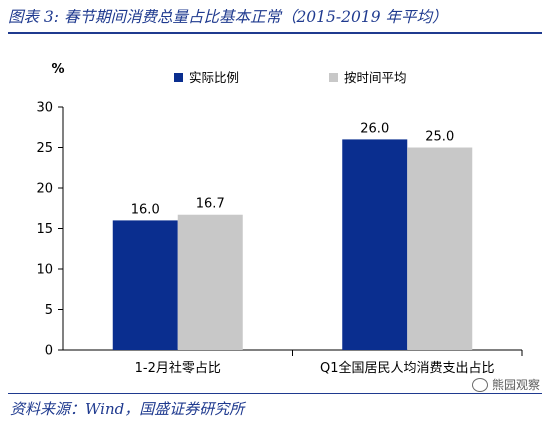 This screenshot has height=423, width=550. I want to click on bar-value-label: 16.7, so click(210, 204).